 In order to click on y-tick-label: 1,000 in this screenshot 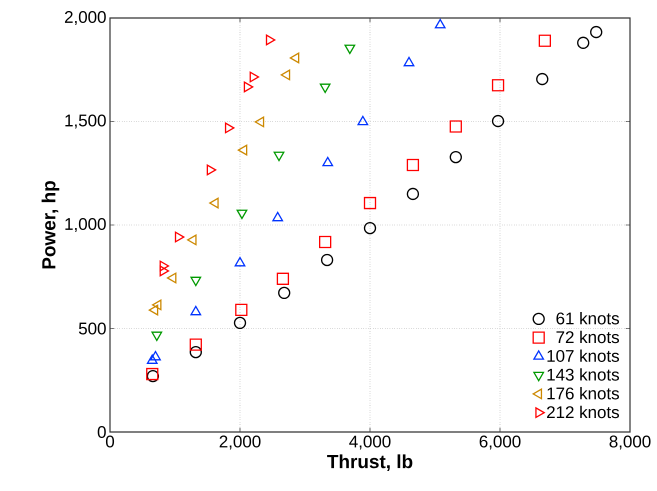, I will do `click(85, 225)`.